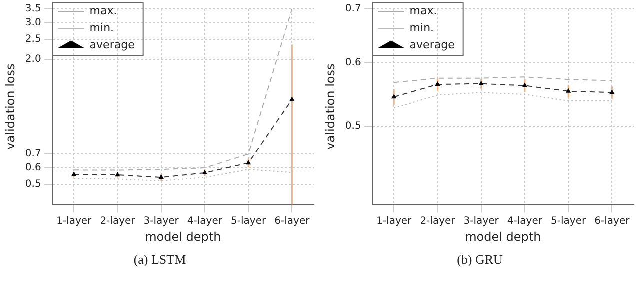 The image size is (640, 283). Describe the element at coordinates (33, 22) in the screenshot. I see `y-tick-label: 3.0` at that location.